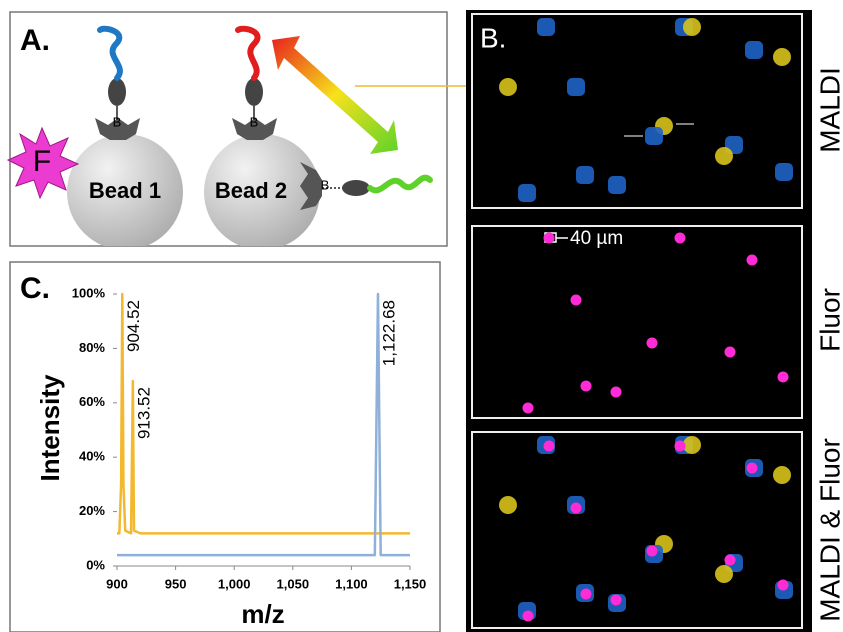  Describe the element at coordinates (251, 190) in the screenshot. I see `bead-label: Bead 2` at that location.